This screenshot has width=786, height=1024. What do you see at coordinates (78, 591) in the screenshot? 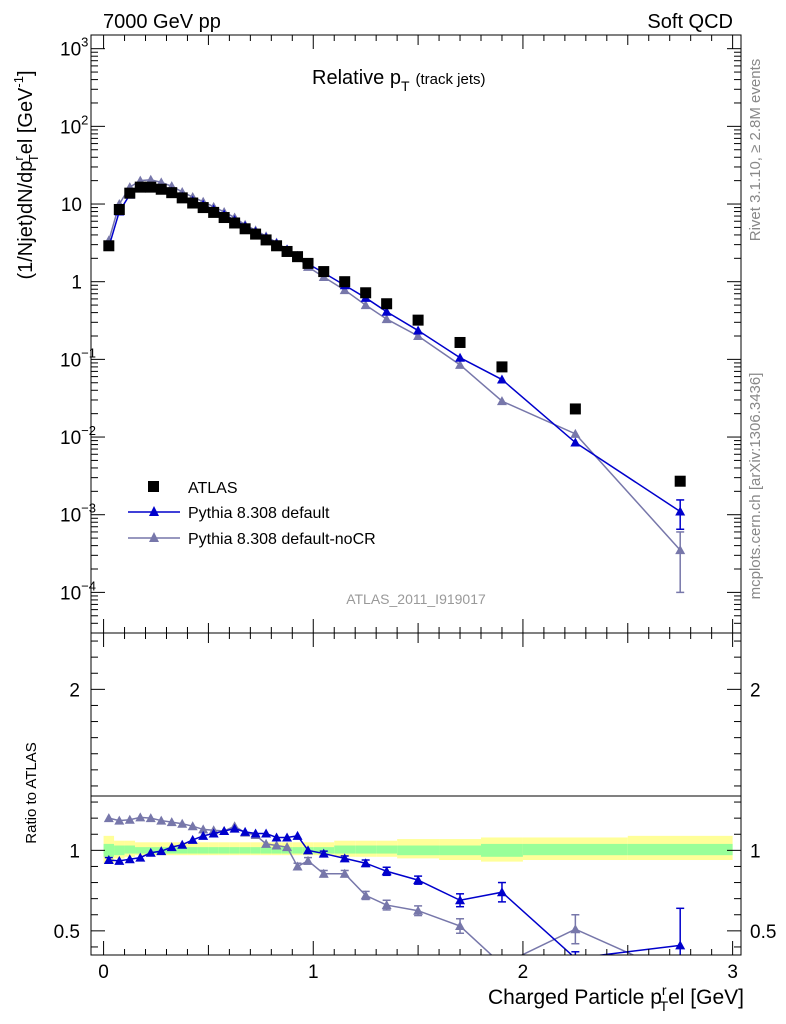
I see `main-y-tick-label: 10⁻⁴` at bounding box center [78, 591].